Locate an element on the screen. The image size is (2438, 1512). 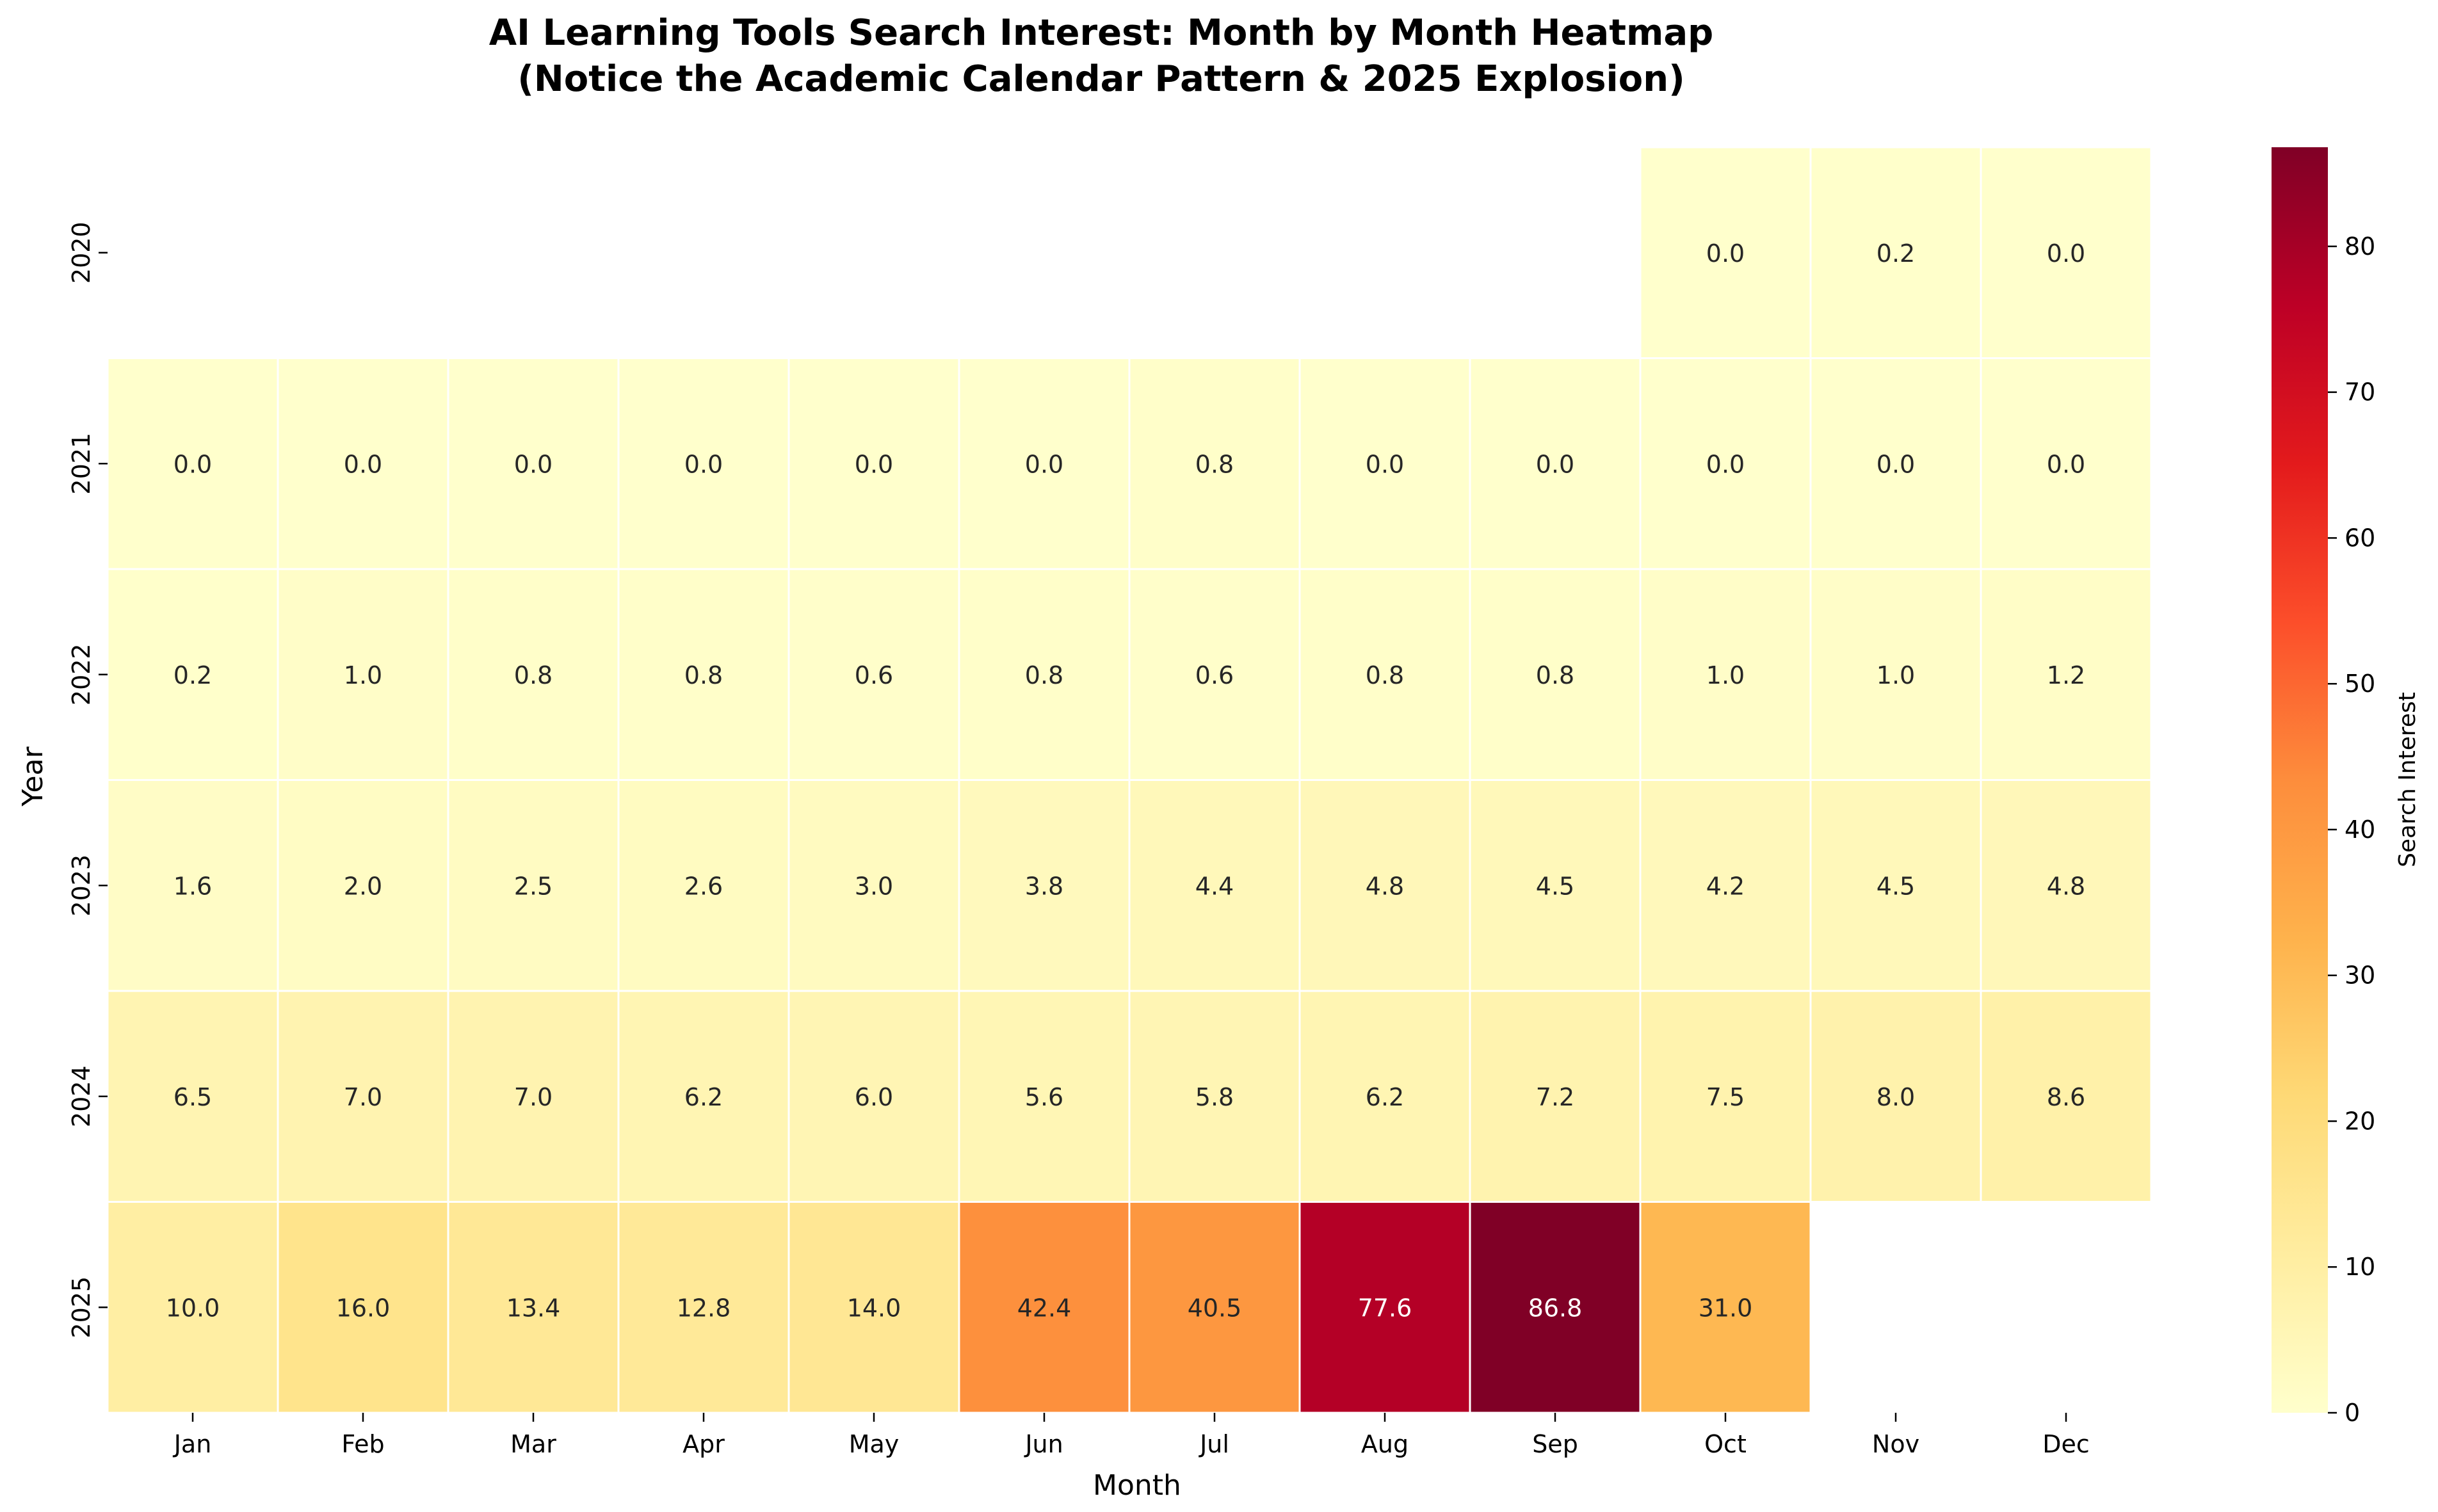
cell-label-2025-Oct: 31.0 is located at coordinates (1726, 1308).